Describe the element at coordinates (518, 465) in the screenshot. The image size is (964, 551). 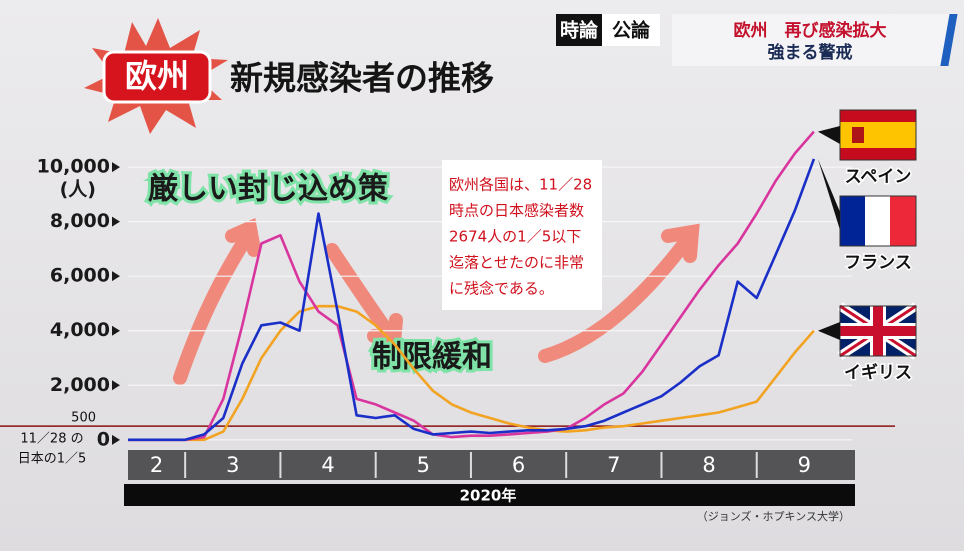
I see `x-tick-label: 6` at that location.